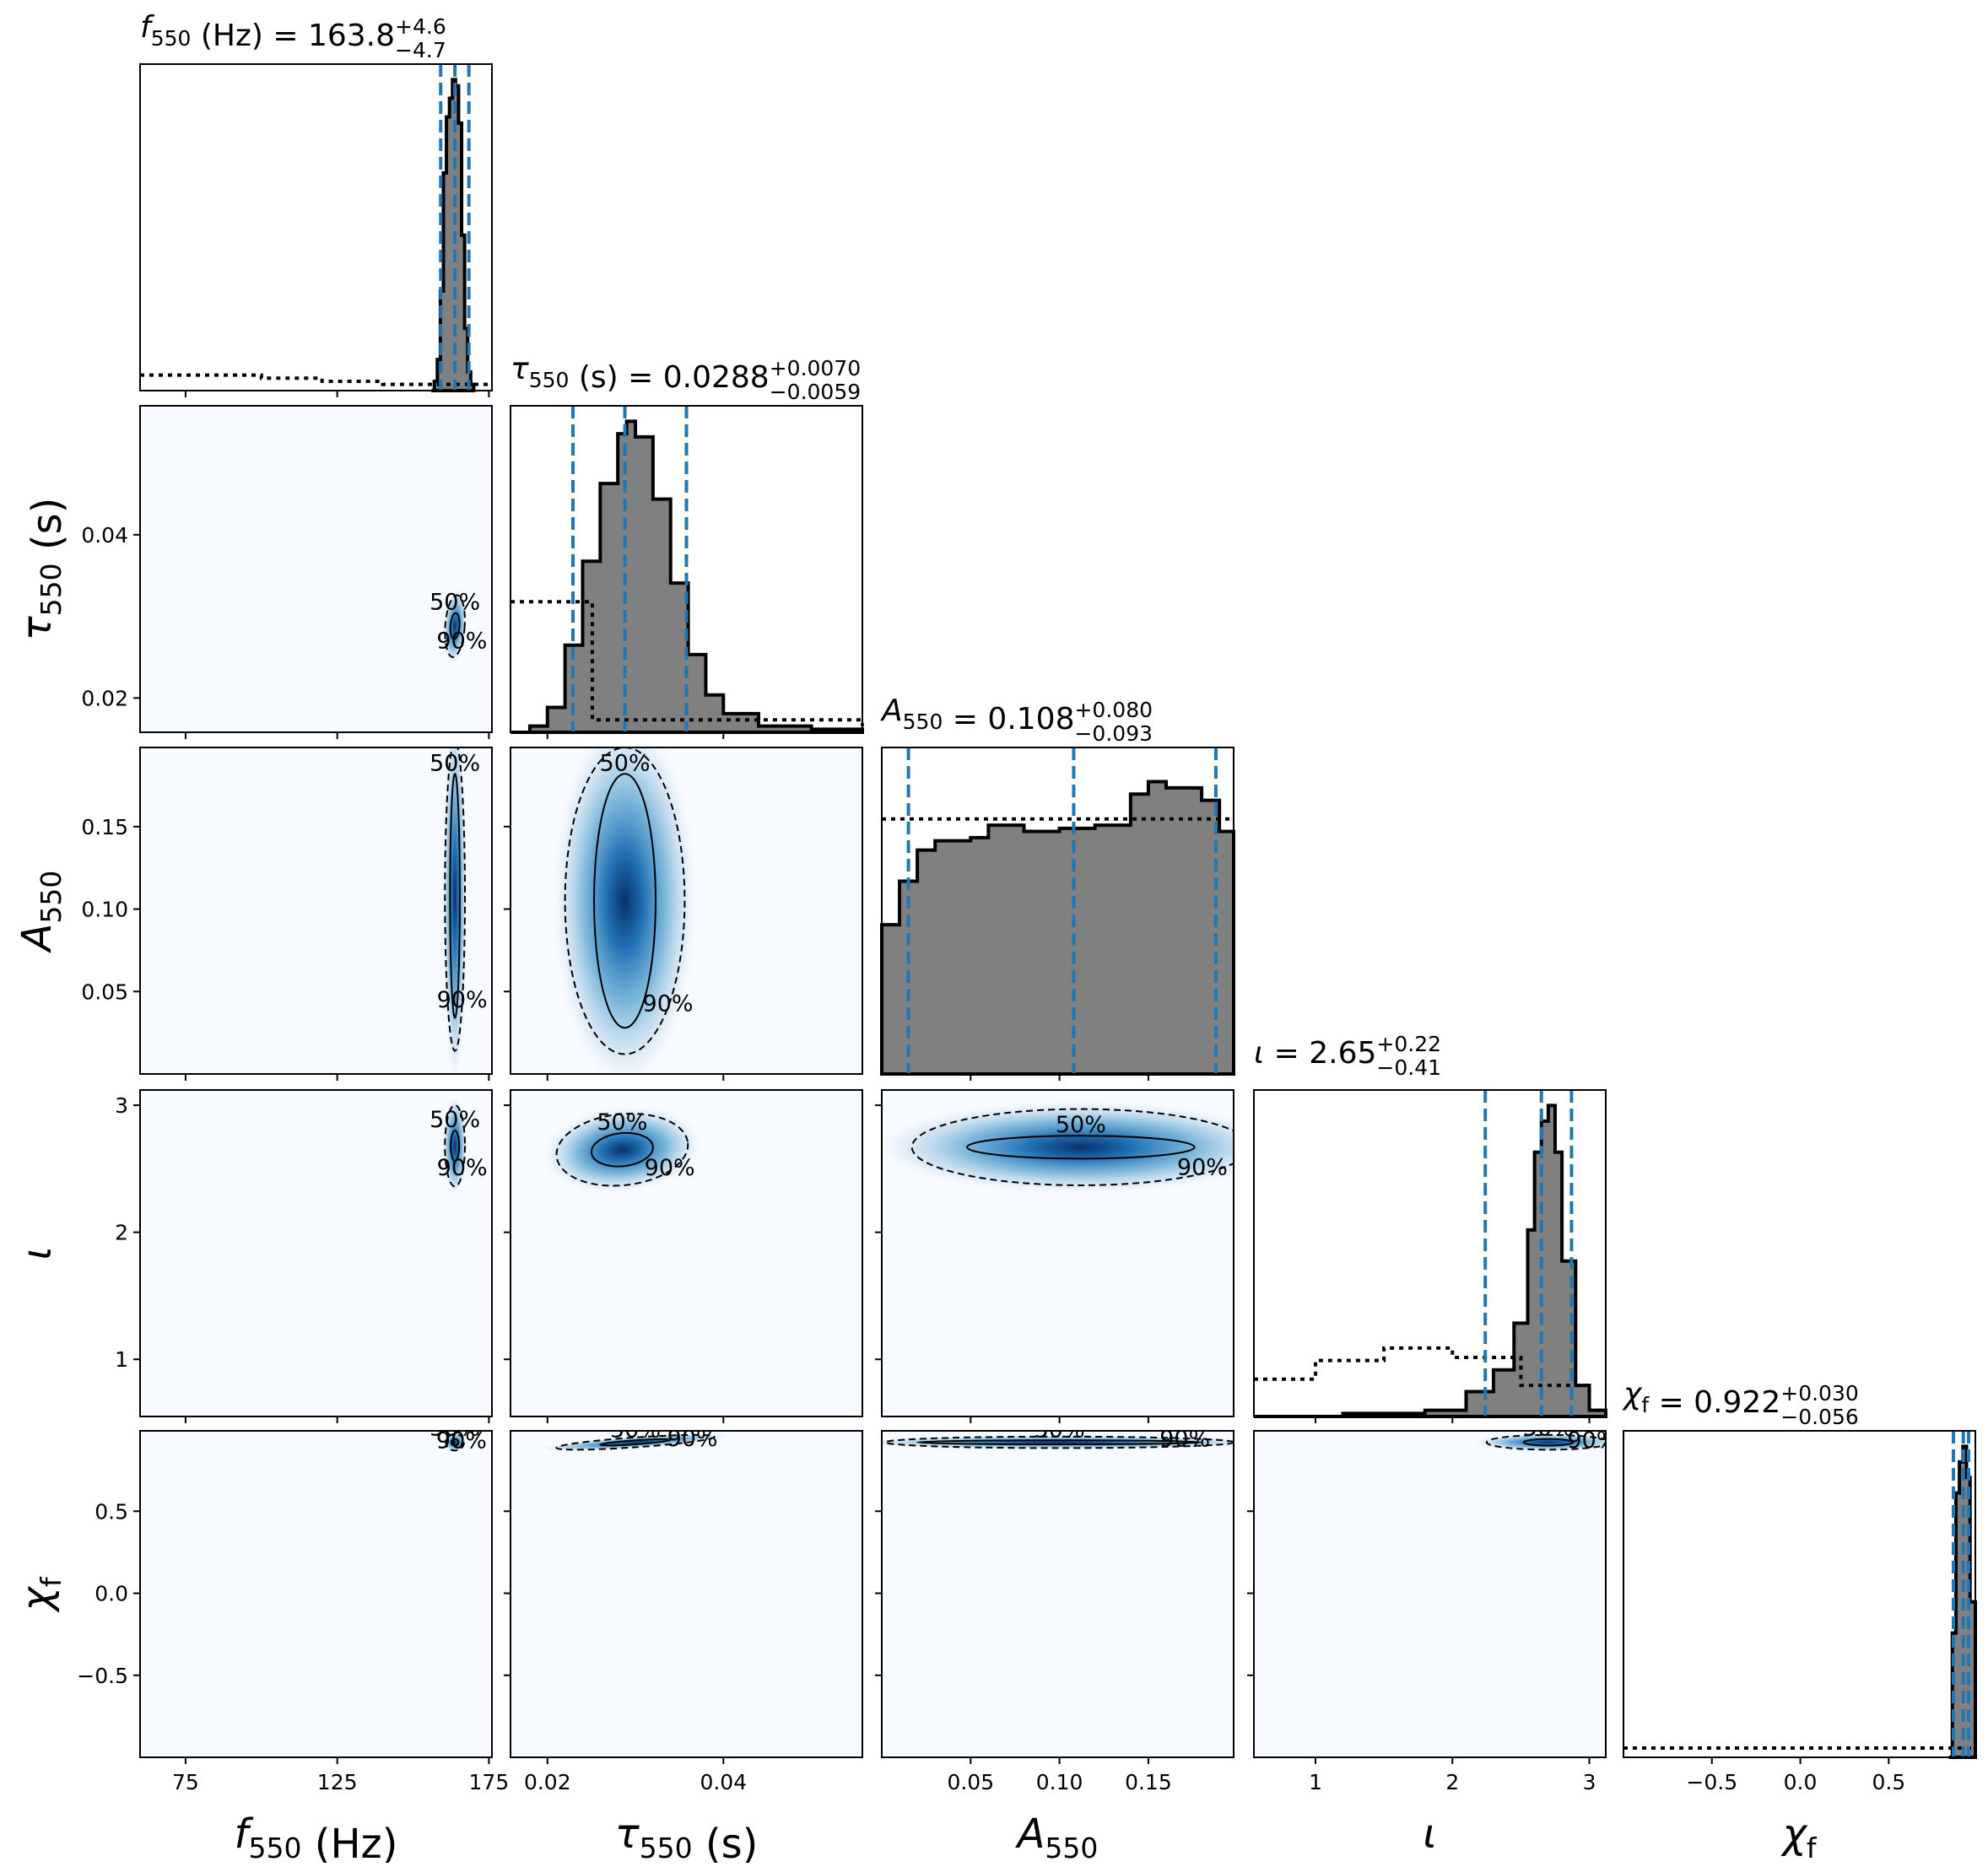 The image size is (1988, 1867). Describe the element at coordinates (41, 1594) in the screenshot. I see `y-axis-label-chi: χf` at that location.